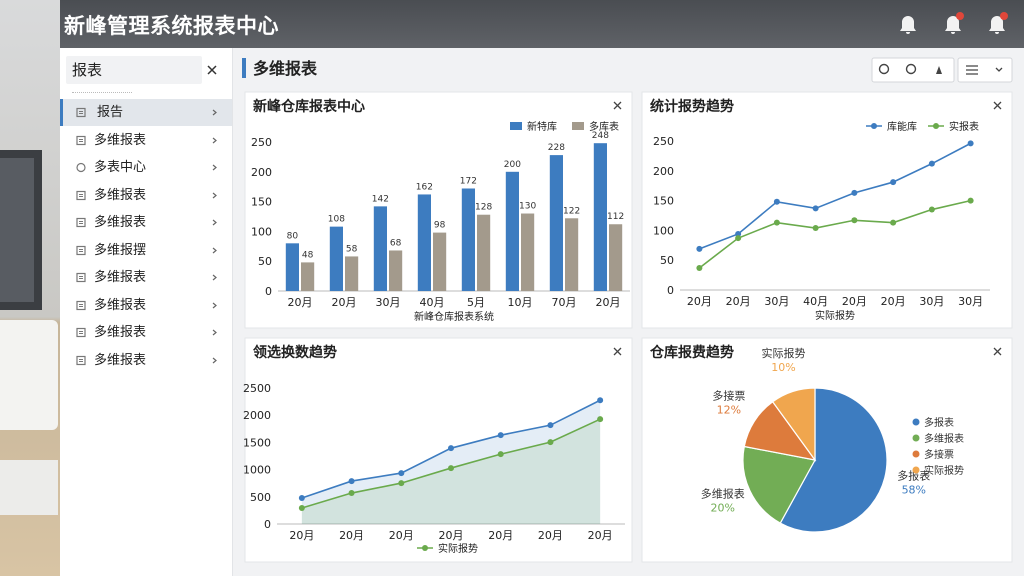  Describe the element at coordinates (257, 388) in the screenshot. I see `y-tick-label: 2500` at that location.